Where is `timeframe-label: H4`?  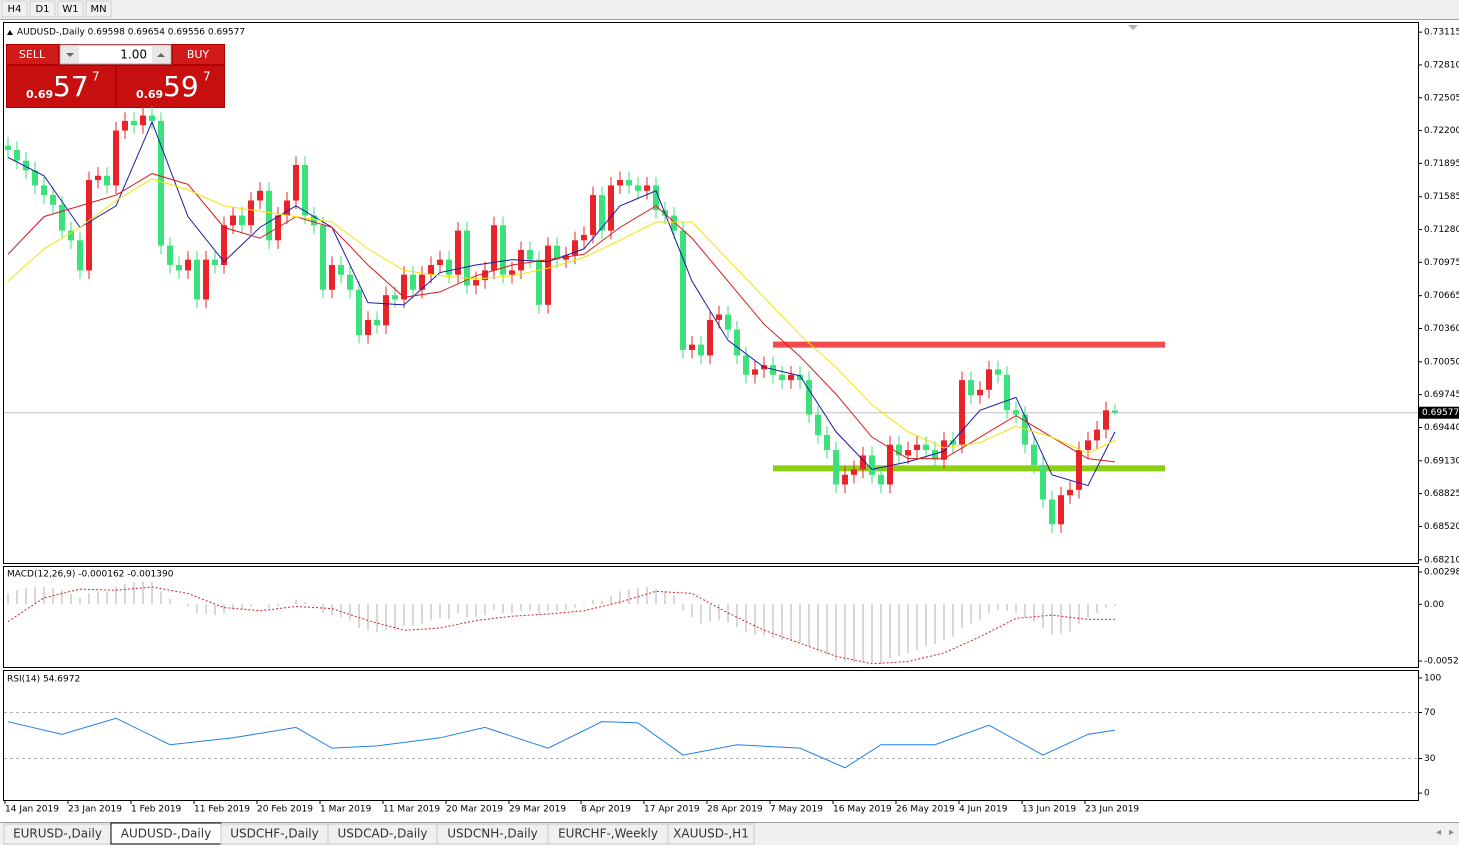 timeframe-label: H4 is located at coordinates (15, 9).